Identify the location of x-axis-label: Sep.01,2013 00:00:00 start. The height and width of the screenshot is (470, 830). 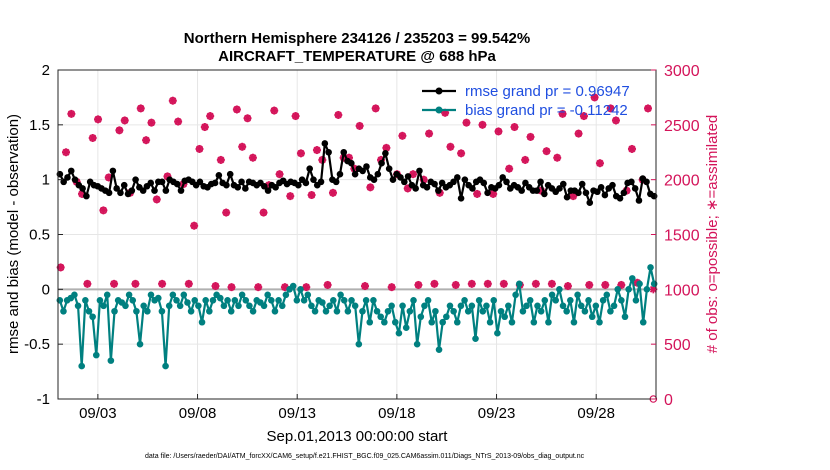
(358, 436).